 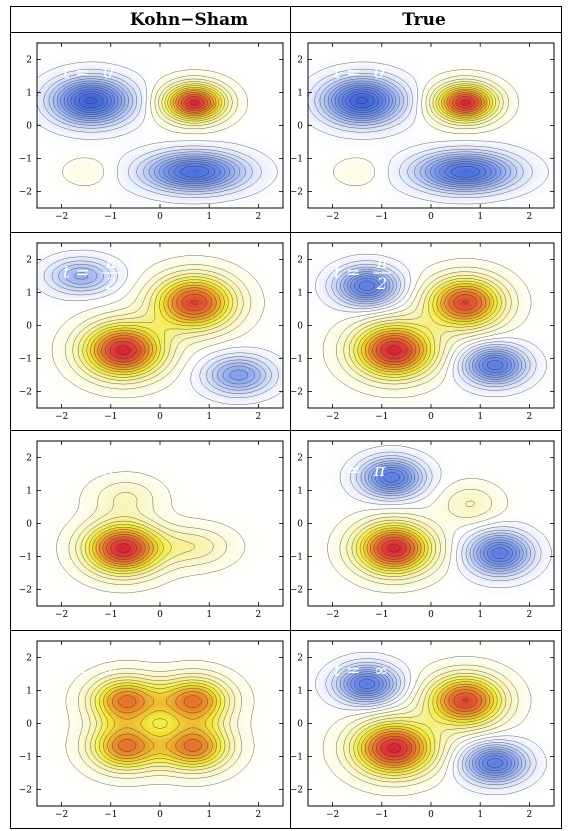 What do you see at coordinates (110, 671) in the screenshot?
I see `time-label-value: ∞` at bounding box center [110, 671].